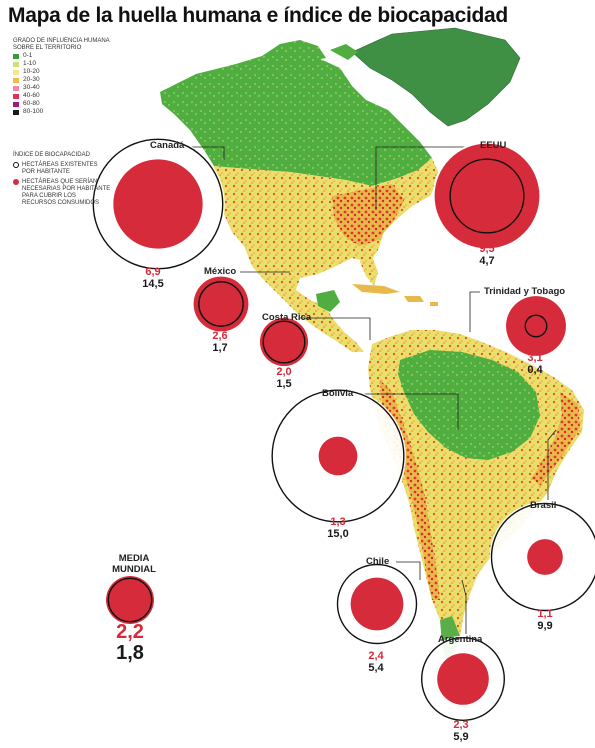  Describe the element at coordinates (134, 564) in the screenshot. I see `label-world-average: MEDIA MUNDIAL` at that location.